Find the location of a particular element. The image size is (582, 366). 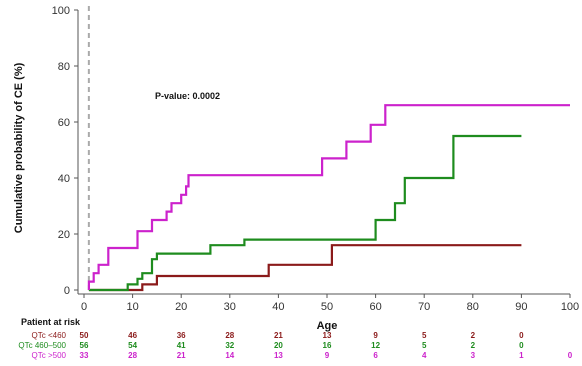

risk-value-r2-c2: 41 is located at coordinates (181, 345).